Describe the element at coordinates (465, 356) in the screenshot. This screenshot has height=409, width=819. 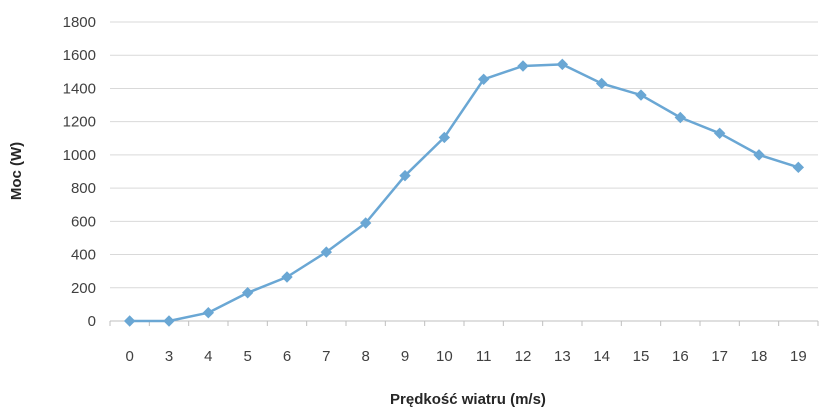
I see `x-tick-labels: 0 3 4 5 6 7 8 9 10 11 12 13 14 15 16 17 18 19` at that location.